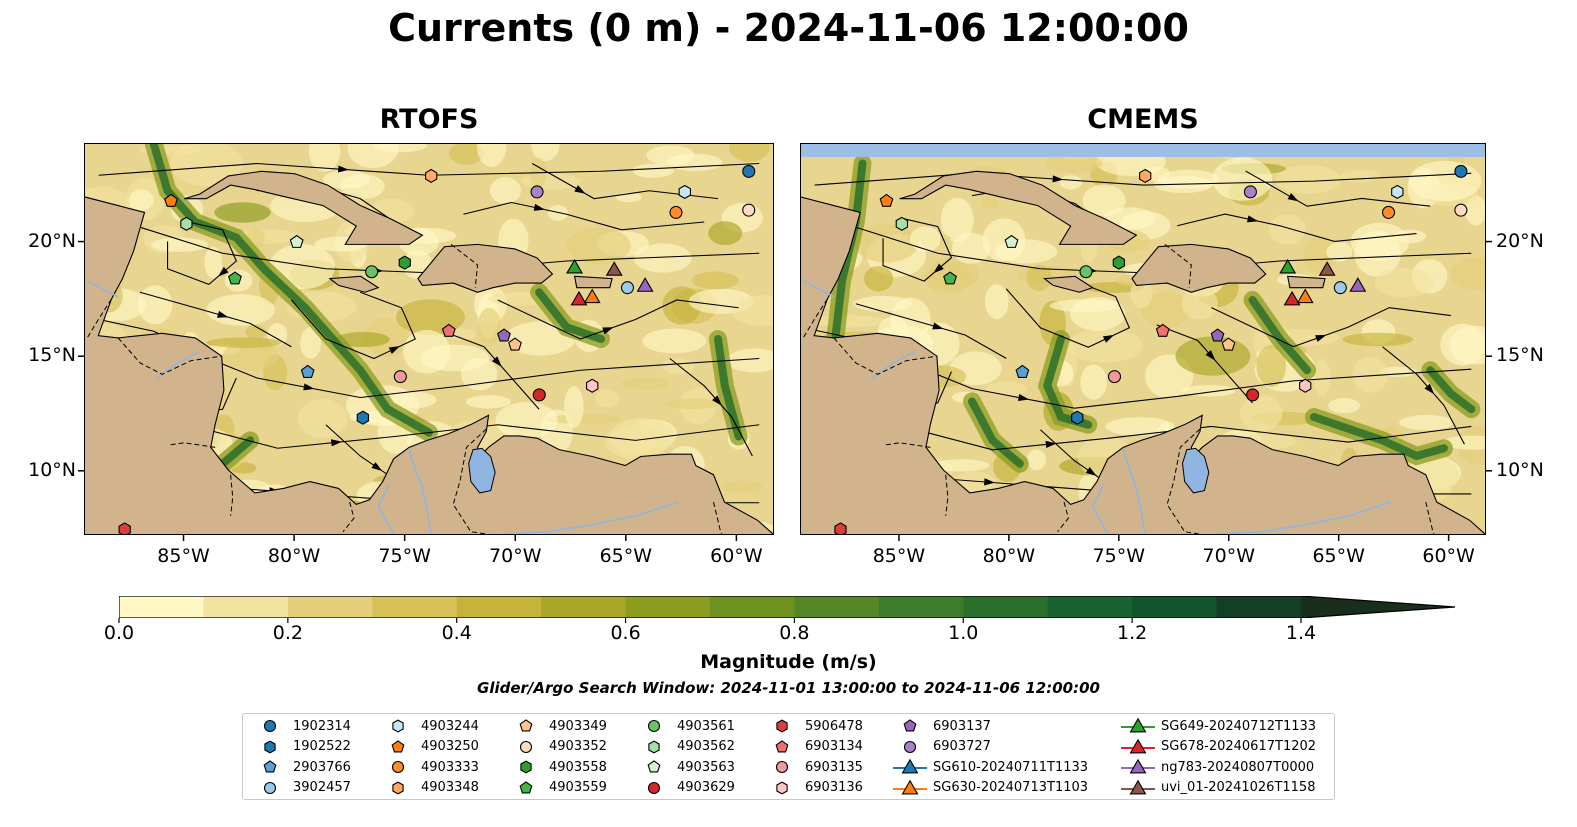 Image resolution: width=1577 pixels, height=827 pixels. Describe the element at coordinates (183, 556) in the screenshot. I see `lon-tick-label: 85°W` at that location.